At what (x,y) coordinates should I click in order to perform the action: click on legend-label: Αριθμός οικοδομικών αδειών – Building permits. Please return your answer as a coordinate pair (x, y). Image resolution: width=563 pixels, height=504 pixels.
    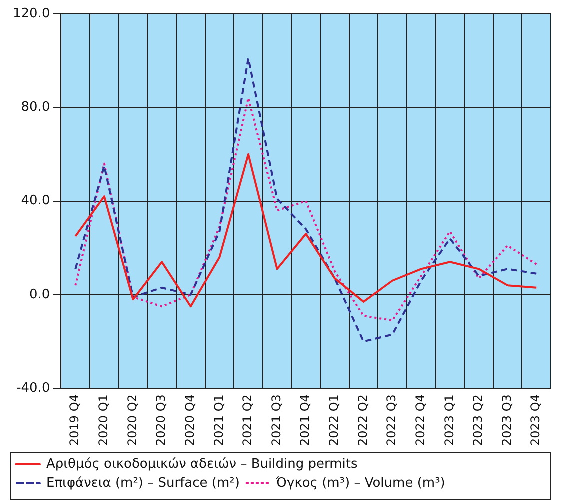
    Looking at the image, I should click on (202, 464).